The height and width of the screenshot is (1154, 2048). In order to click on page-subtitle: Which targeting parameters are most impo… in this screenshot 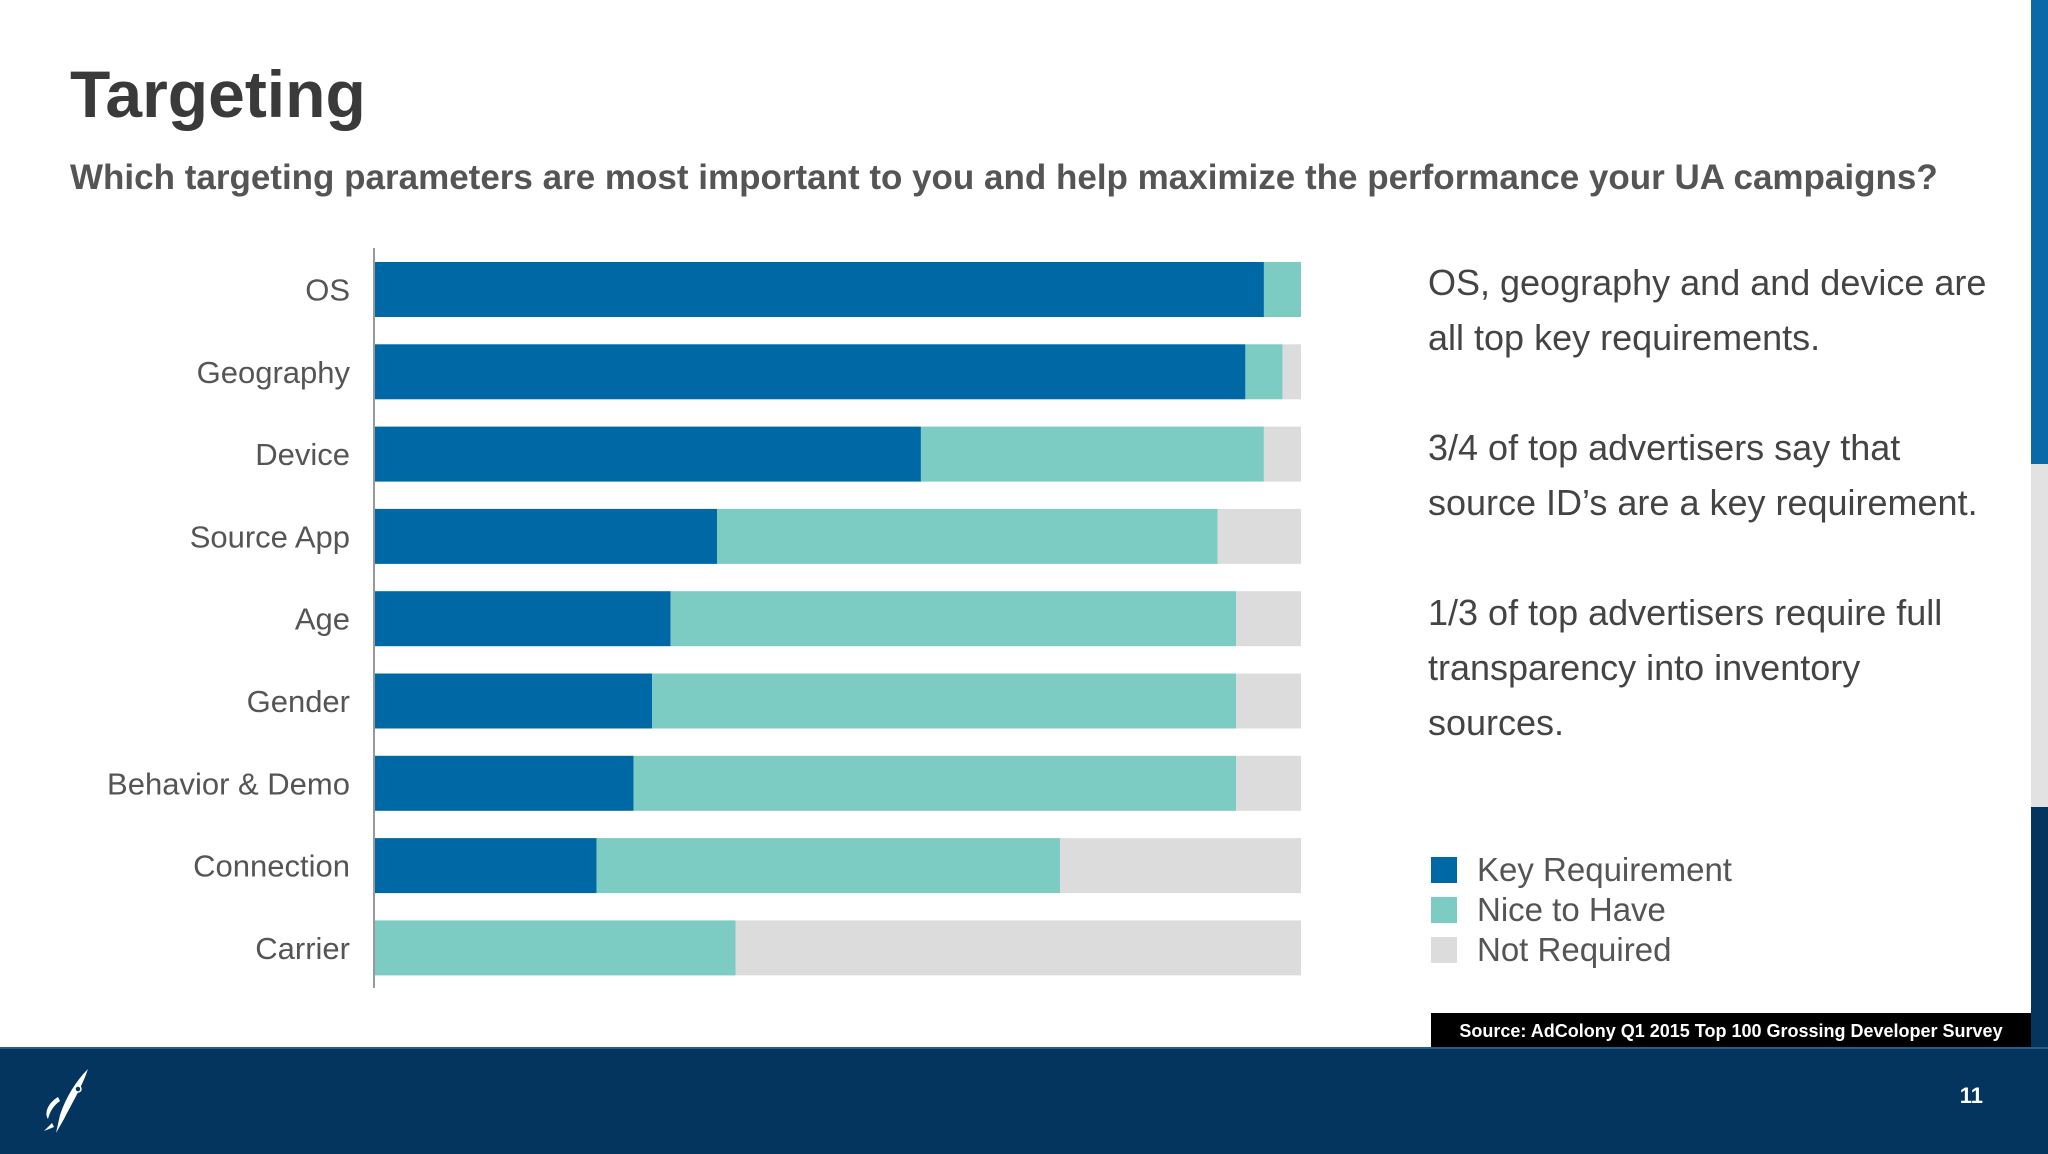, I will do `click(1004, 177)`.